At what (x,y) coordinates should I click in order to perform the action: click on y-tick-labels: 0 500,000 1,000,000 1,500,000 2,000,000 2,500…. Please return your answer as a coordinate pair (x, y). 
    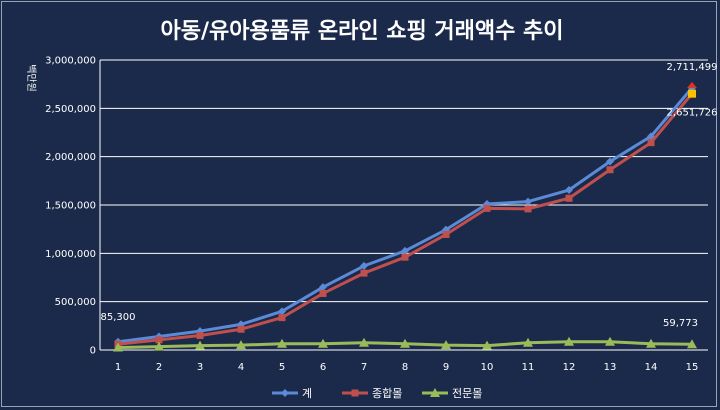
    Looking at the image, I should click on (70, 206).